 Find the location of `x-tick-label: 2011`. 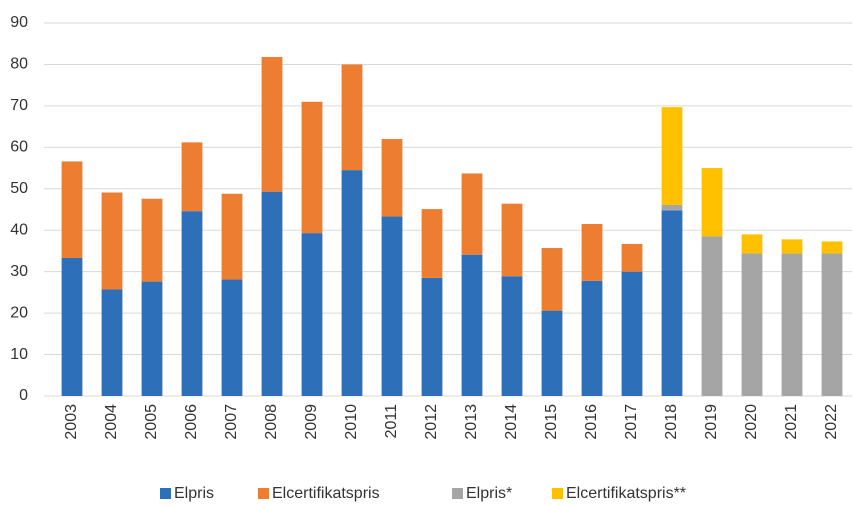

x-tick-label: 2011 is located at coordinates (391, 421).